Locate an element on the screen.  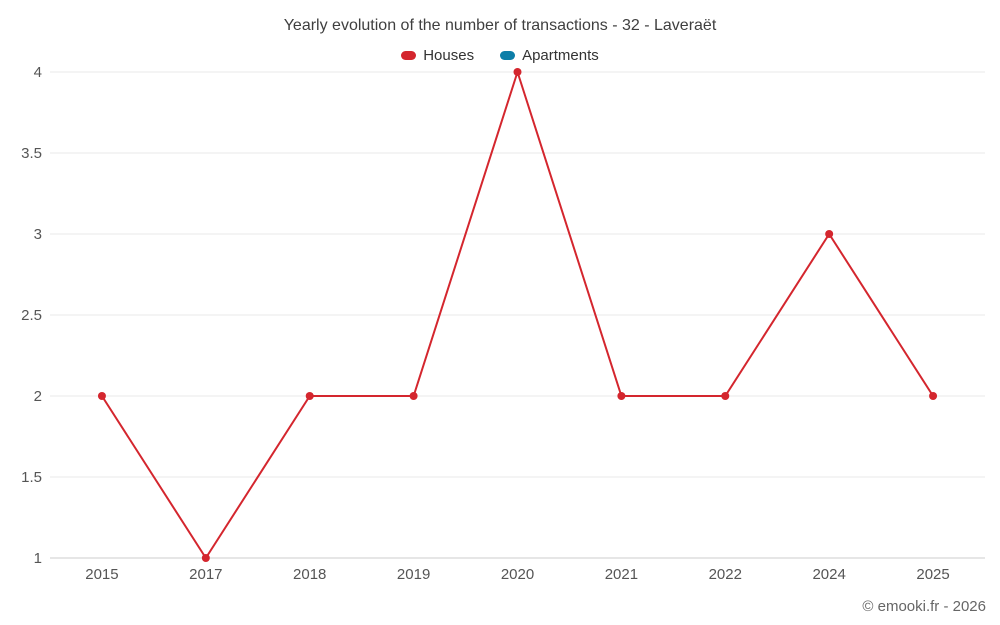
x-axis-tick-label: 2018 is located at coordinates (309, 574).